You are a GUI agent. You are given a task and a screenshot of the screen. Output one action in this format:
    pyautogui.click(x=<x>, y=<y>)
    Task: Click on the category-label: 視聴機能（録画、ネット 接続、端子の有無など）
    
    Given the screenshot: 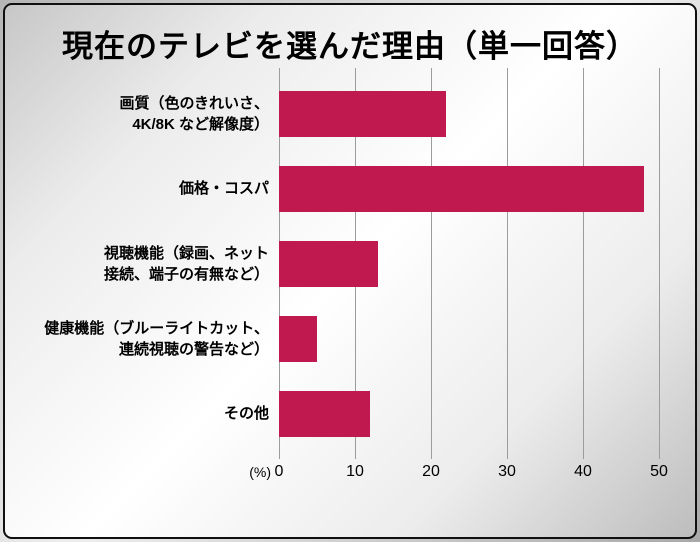 What is the action you would take?
    pyautogui.click(x=186, y=263)
    